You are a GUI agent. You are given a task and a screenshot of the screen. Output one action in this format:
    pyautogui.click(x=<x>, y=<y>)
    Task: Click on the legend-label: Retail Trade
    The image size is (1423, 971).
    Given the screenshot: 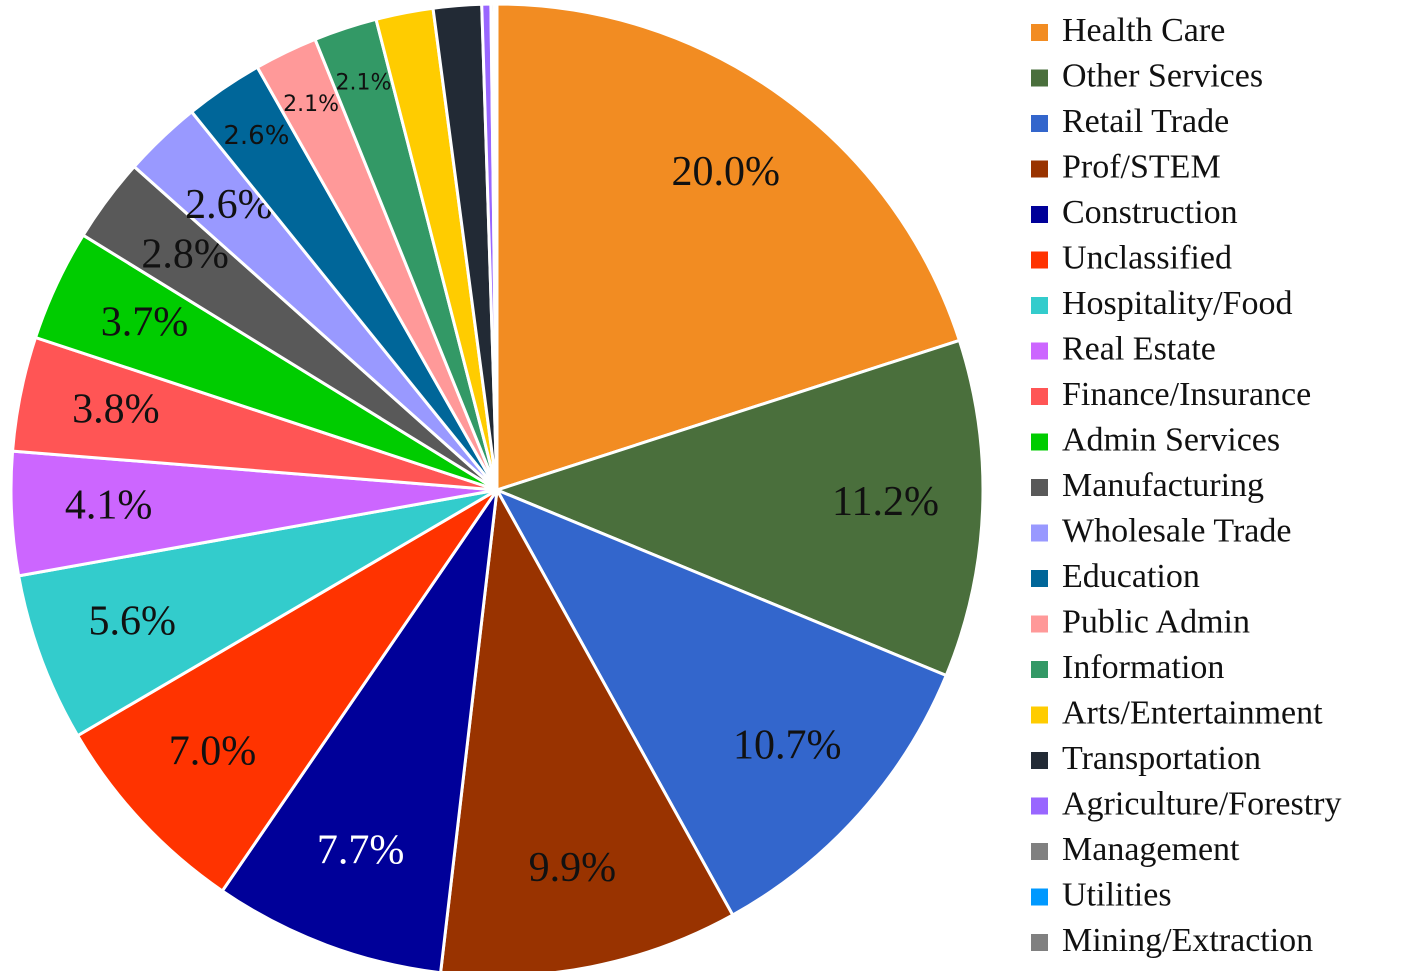 What is the action you would take?
    pyautogui.click(x=1145, y=121)
    